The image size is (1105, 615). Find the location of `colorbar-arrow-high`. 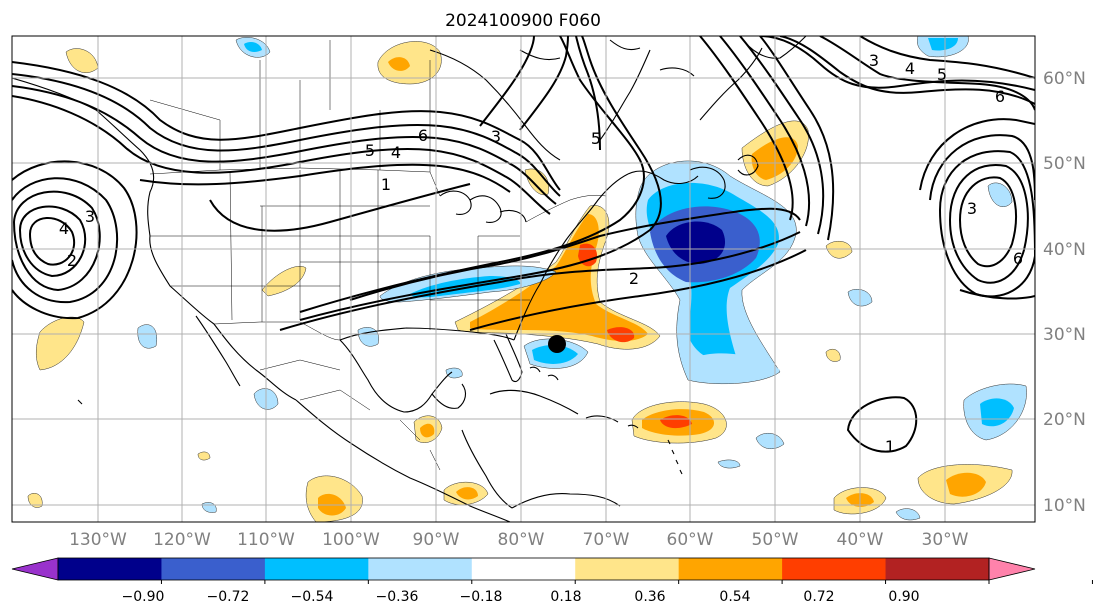

colorbar-arrow-high is located at coordinates (1012, 569).